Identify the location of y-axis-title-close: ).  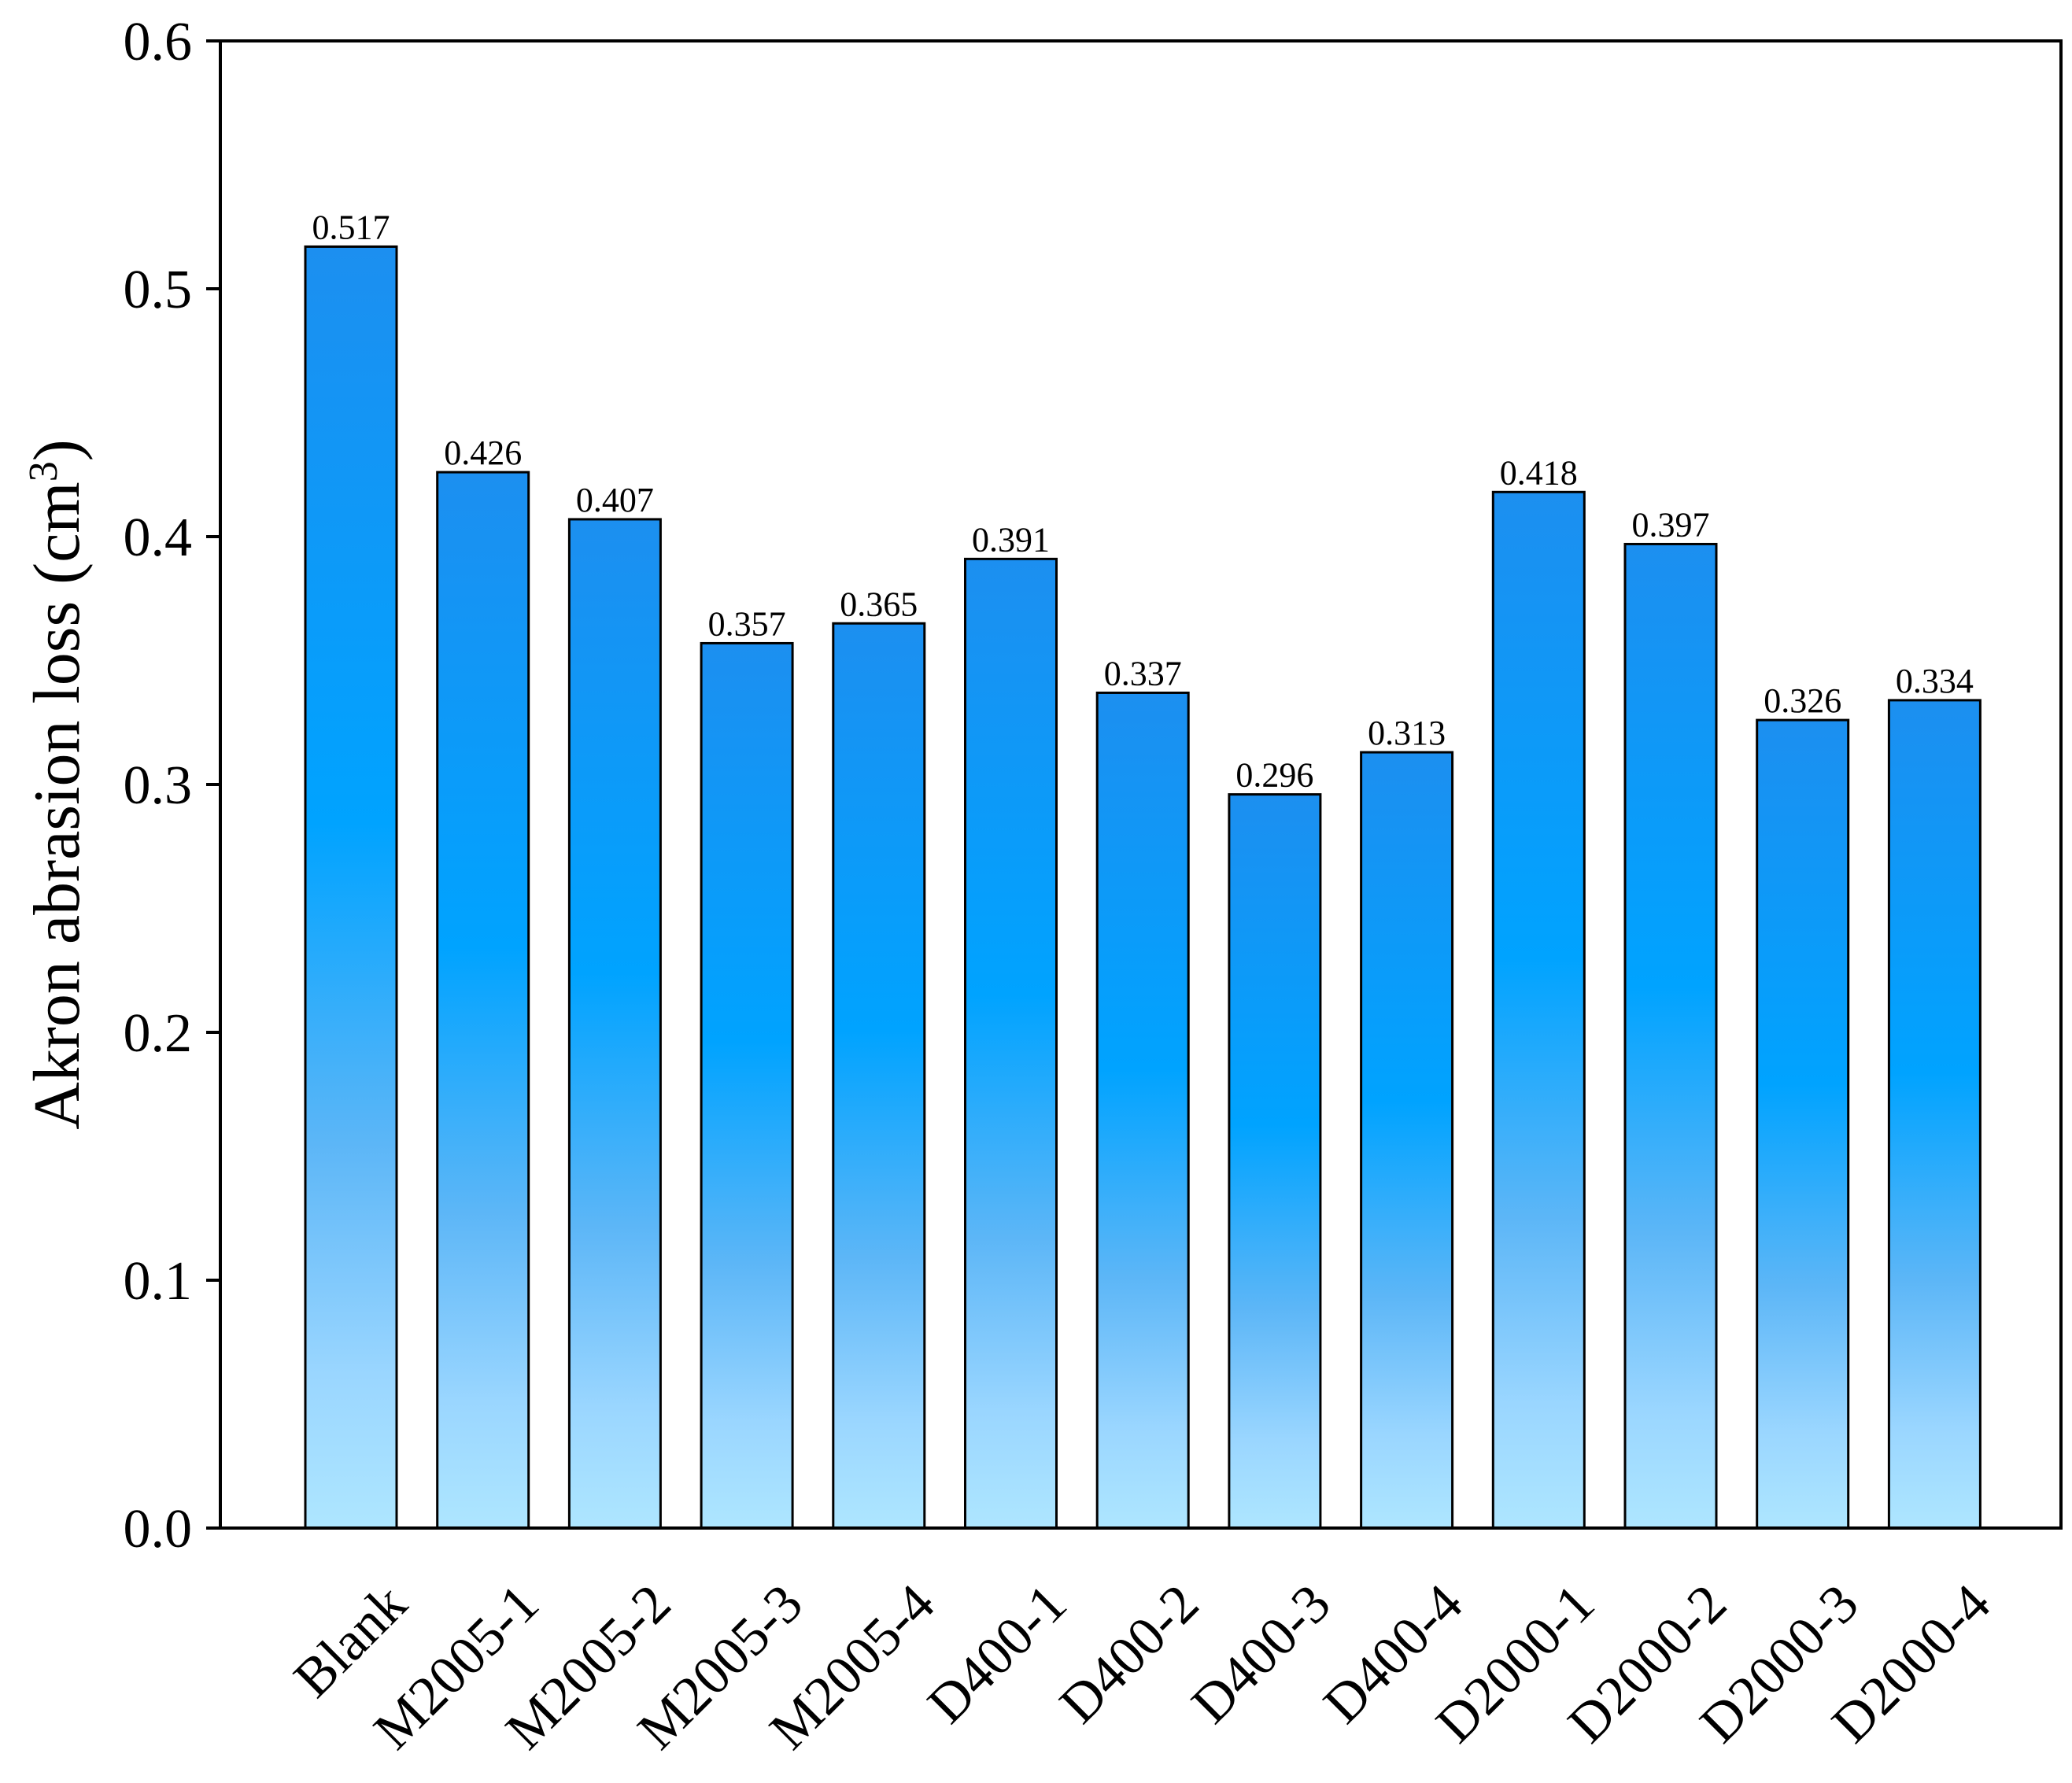
(57, 450).